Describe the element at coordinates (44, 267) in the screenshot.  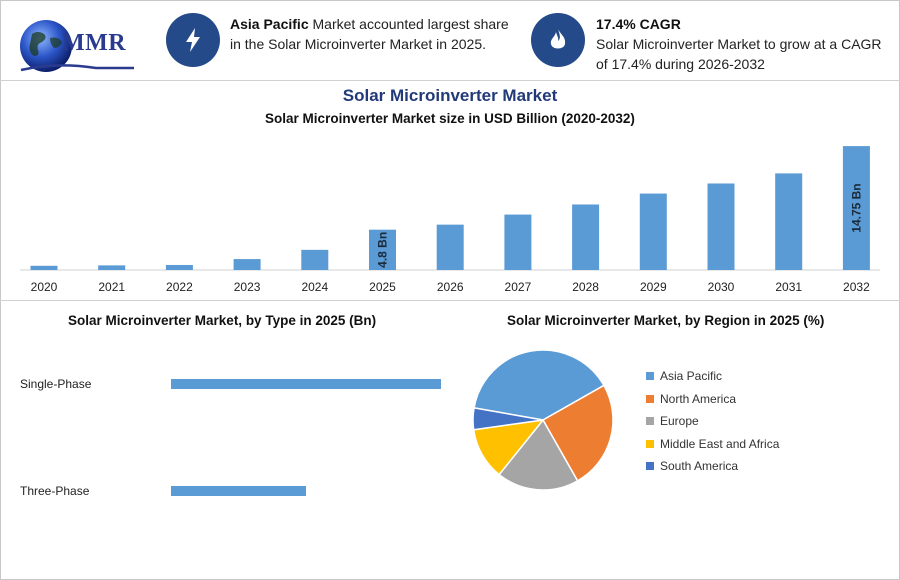
I see `bar-2020` at that location.